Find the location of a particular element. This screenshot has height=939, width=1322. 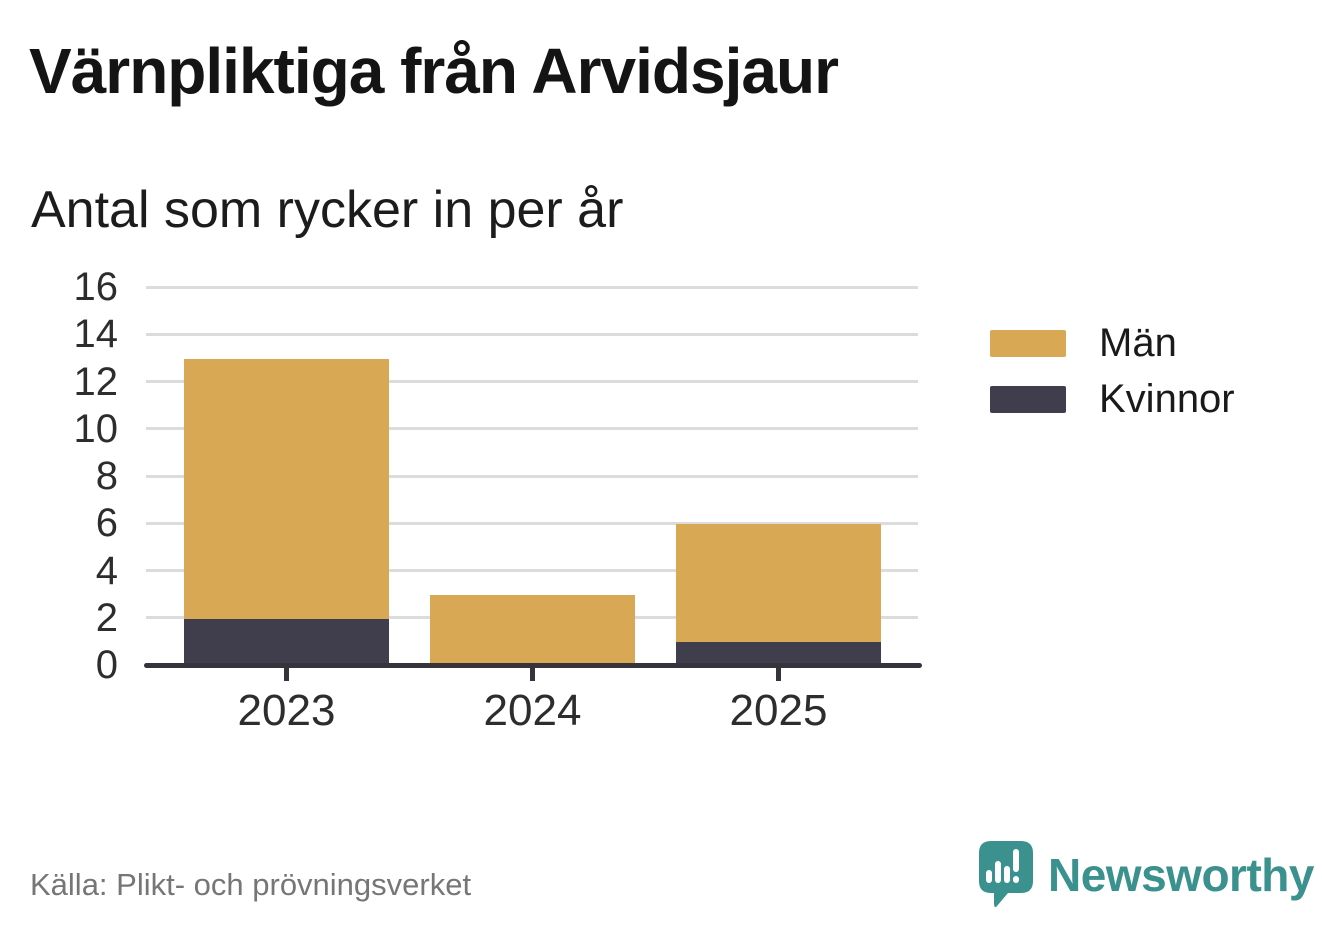

y-tick-label-10: 10 is located at coordinates (96, 428).